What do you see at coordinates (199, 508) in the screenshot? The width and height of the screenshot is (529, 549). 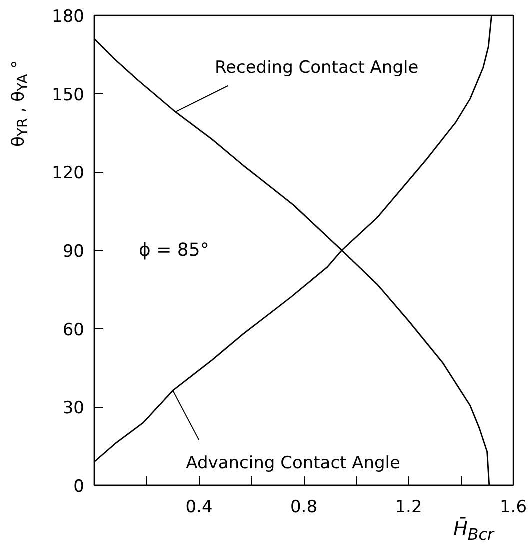 I see `x-tick-label: 0.4` at bounding box center [199, 508].